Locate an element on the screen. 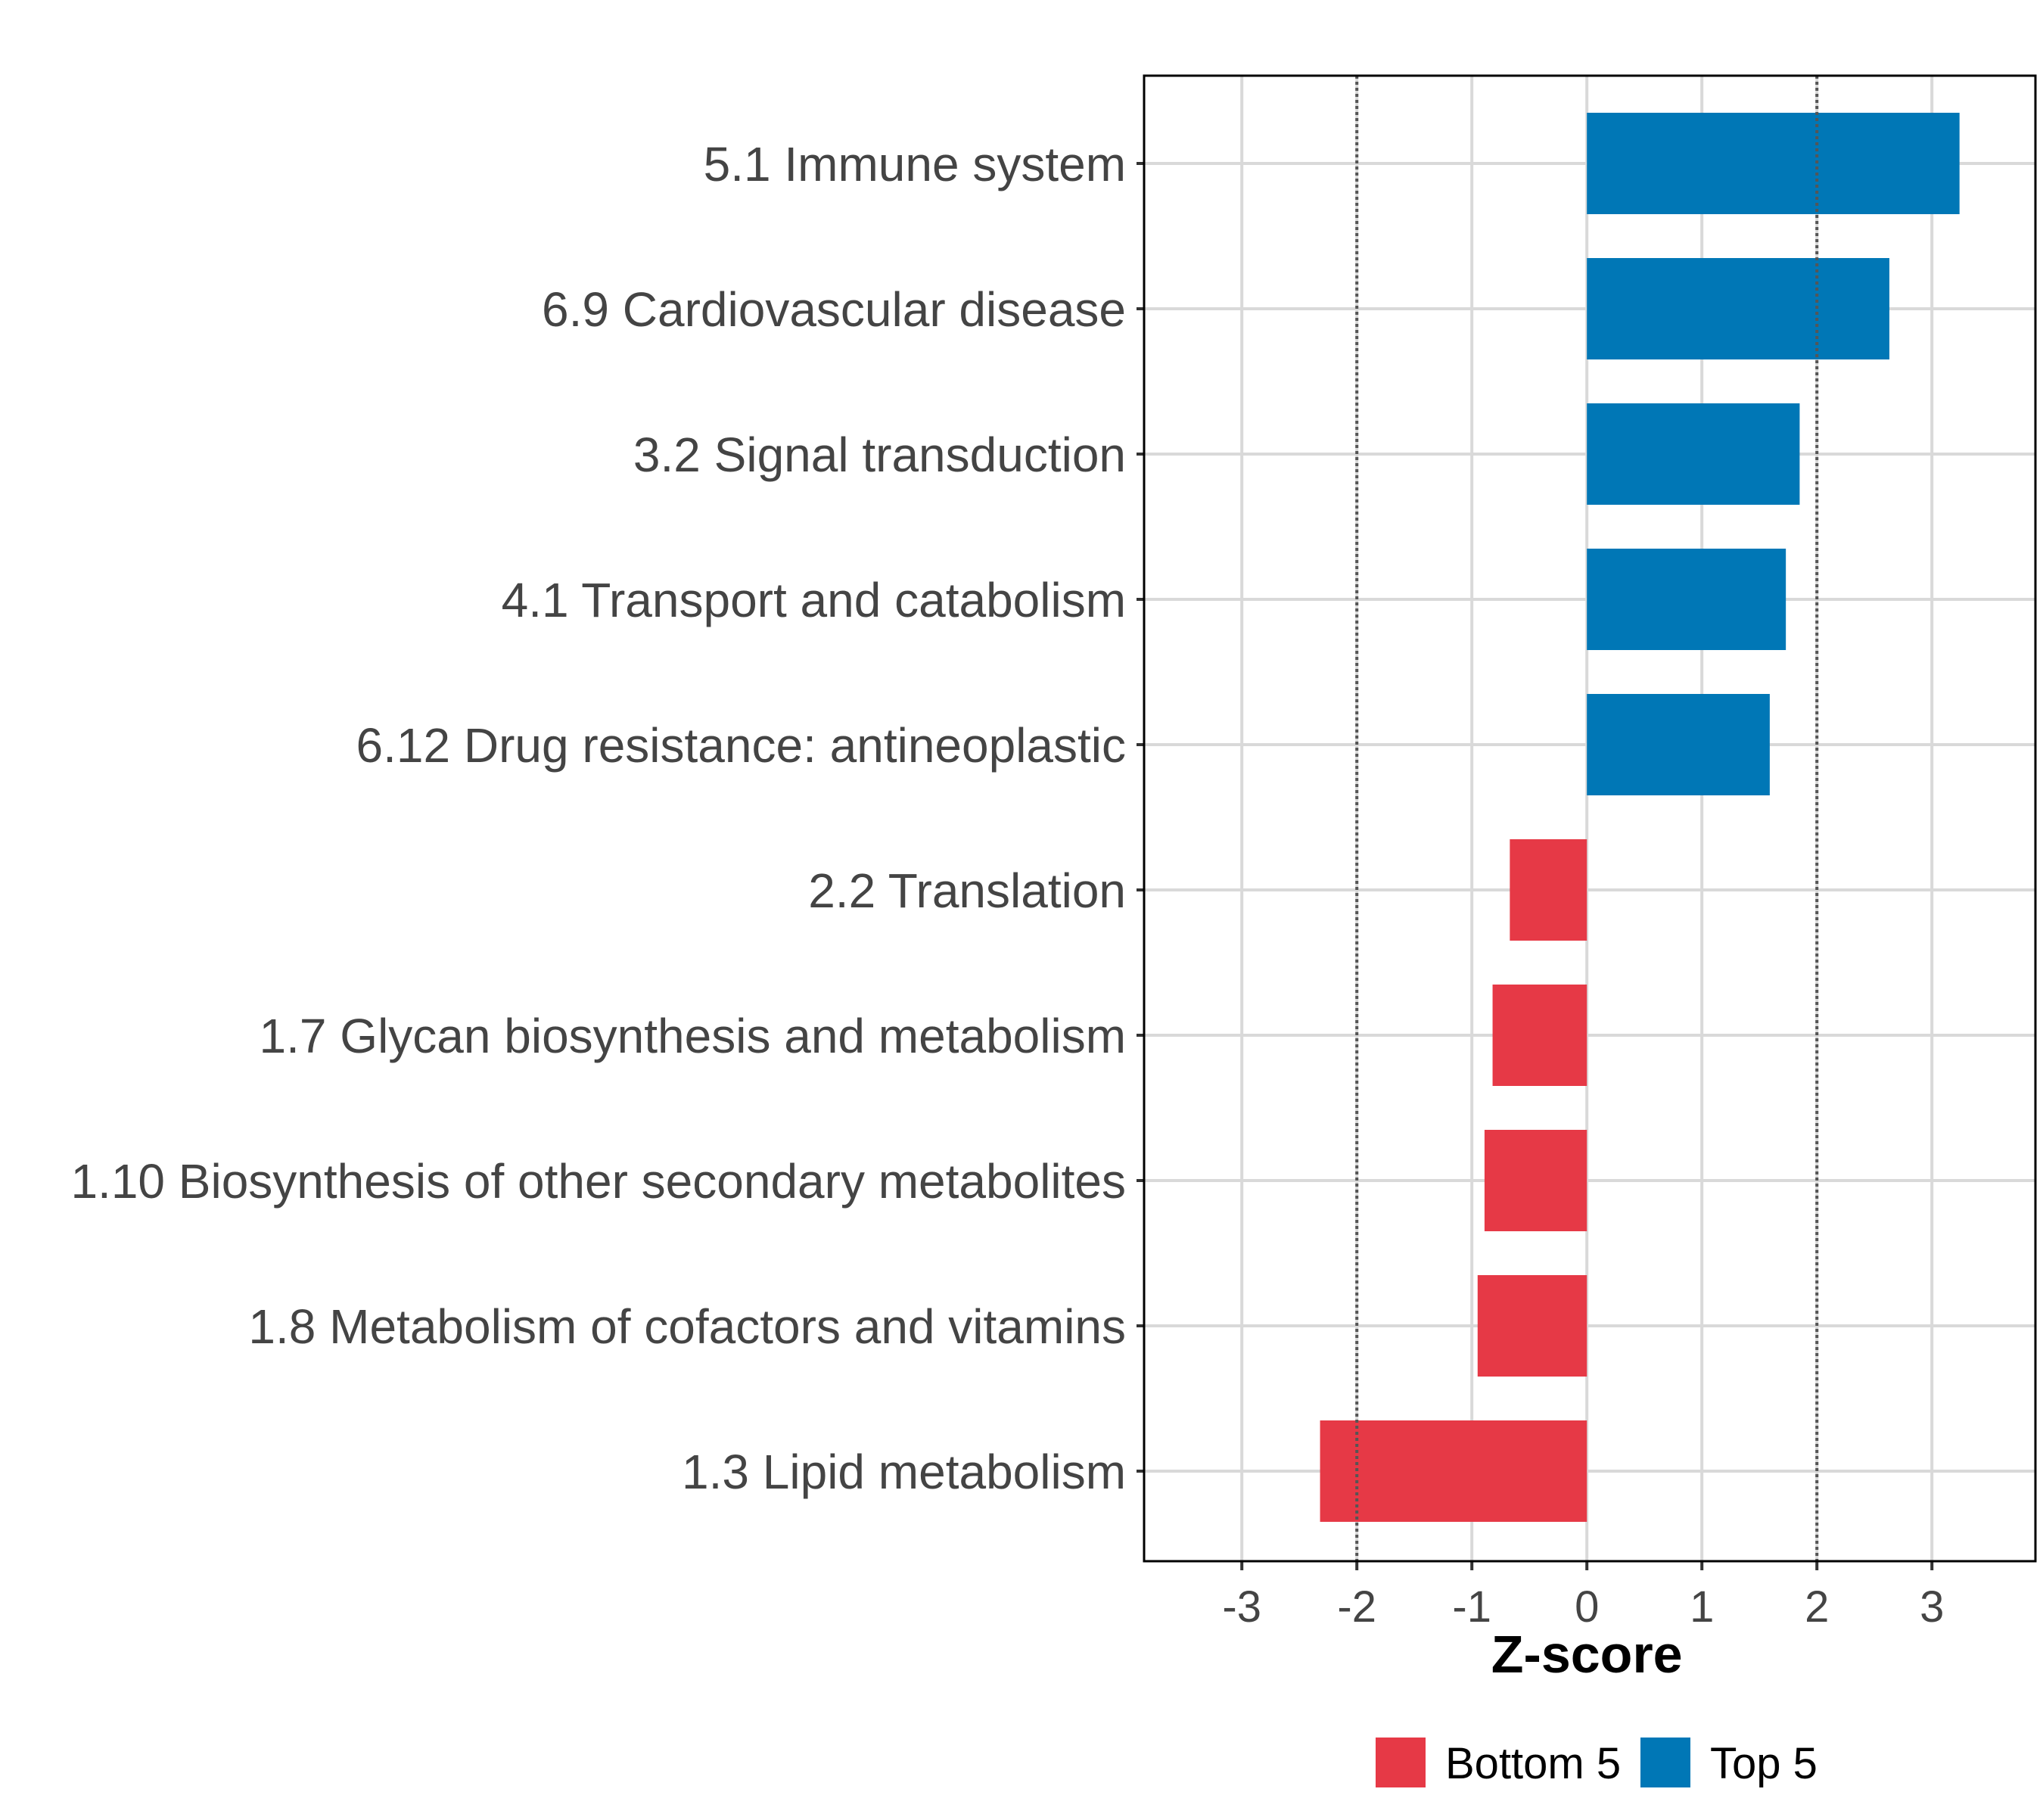 This screenshot has height=1820, width=2043. x-axis: -3 -2 -1 0 1 2 3 is located at coordinates (1583, 1596).